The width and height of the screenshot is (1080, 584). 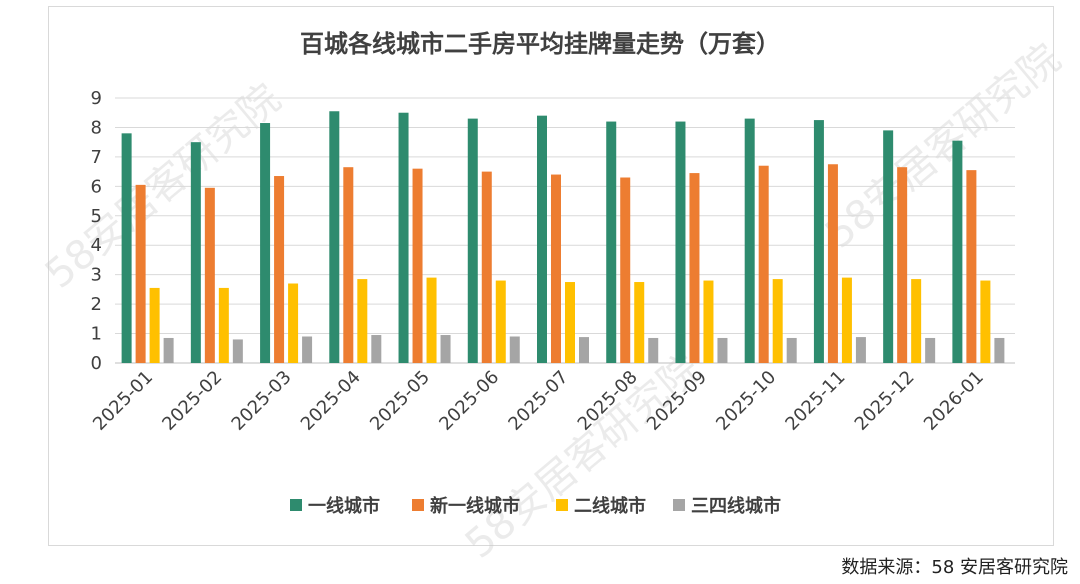 What do you see at coordinates (331, 401) in the screenshot?
I see `x-tick-label: 2025-04` at bounding box center [331, 401].